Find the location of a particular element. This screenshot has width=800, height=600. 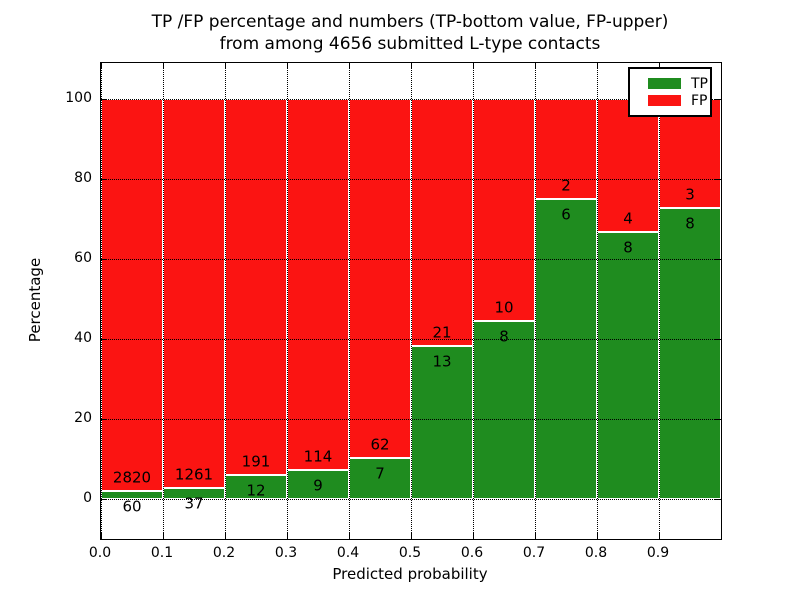

x-tick-label: 0.5 is located at coordinates (410, 553).